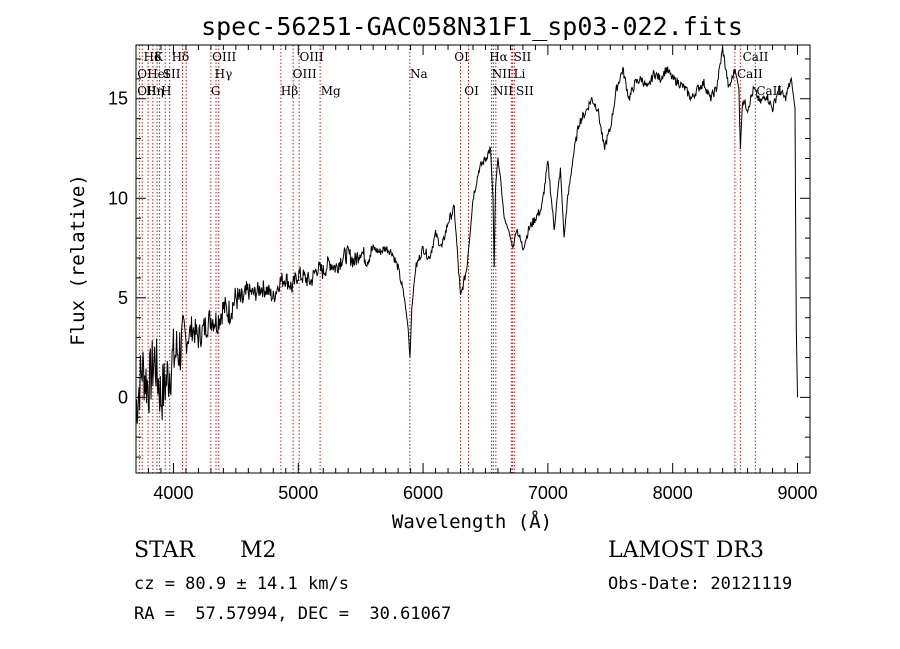 The width and height of the screenshot is (900, 649). I want to click on line-label-5: OI, so click(461, 57).